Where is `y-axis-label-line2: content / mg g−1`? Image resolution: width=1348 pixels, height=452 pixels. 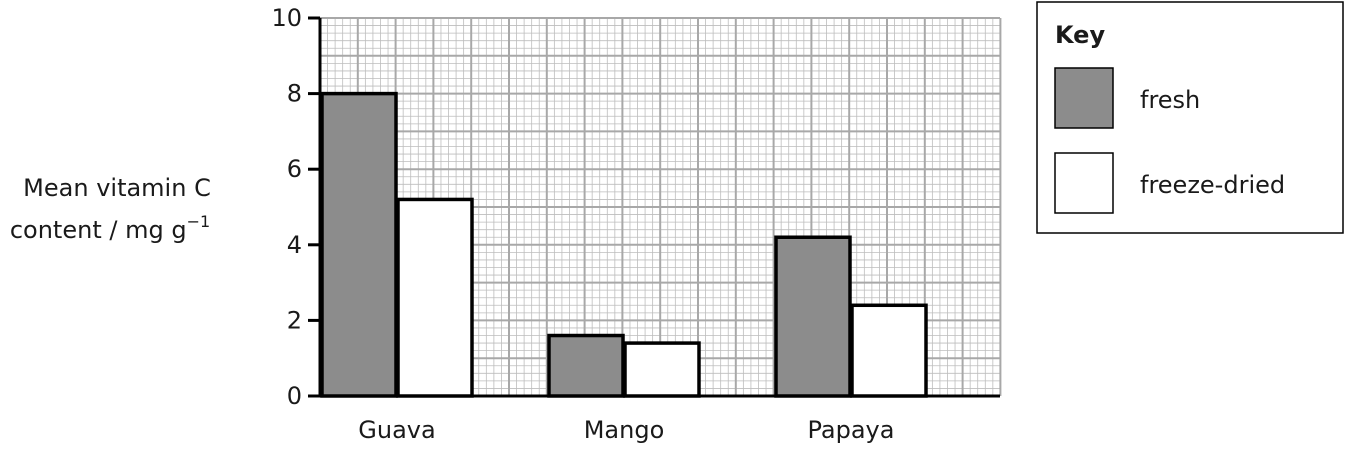 y-axis-label-line2: content / mg g−1 is located at coordinates (110, 228).